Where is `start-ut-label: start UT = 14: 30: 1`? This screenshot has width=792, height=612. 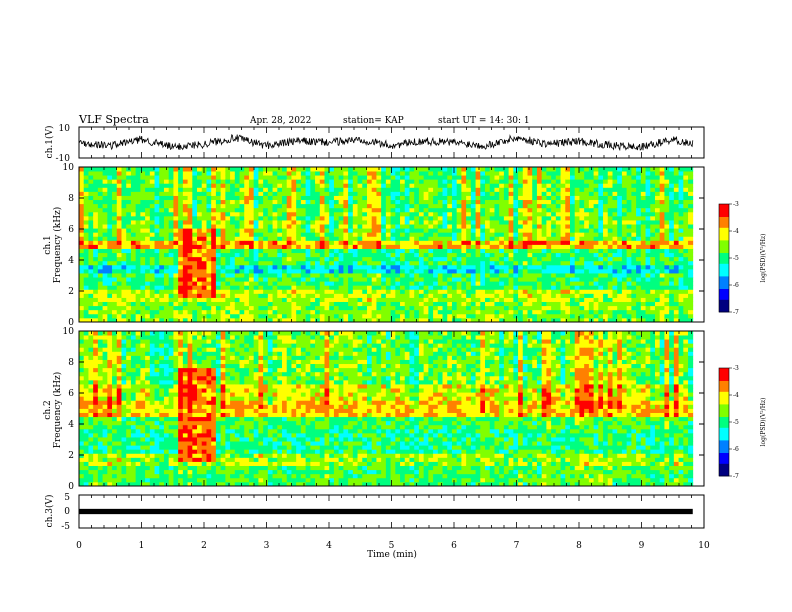
start-ut-label: start UT = 14: 30: 1 is located at coordinates (484, 121).